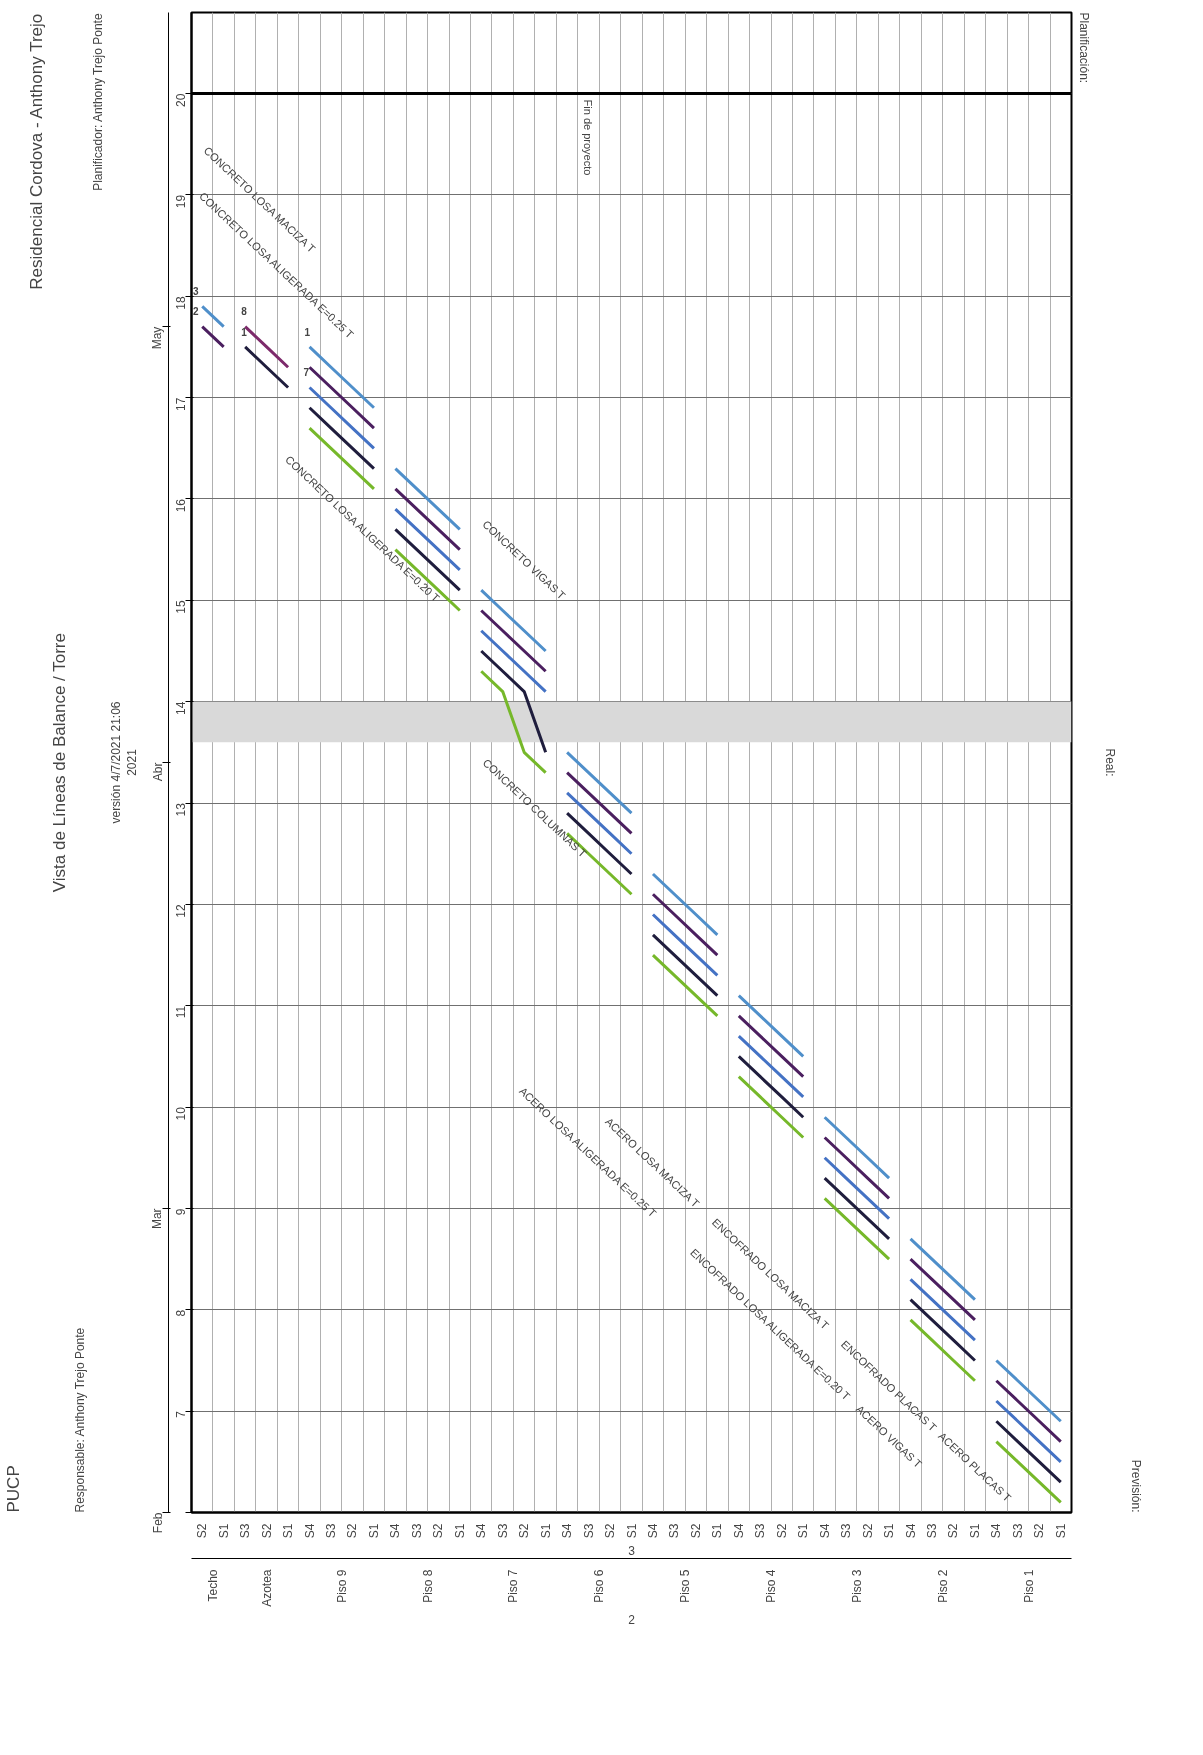 The image size is (1203, 1755). What do you see at coordinates (181, 911) in the screenshot?
I see `y-tick-label: 12` at bounding box center [181, 911].